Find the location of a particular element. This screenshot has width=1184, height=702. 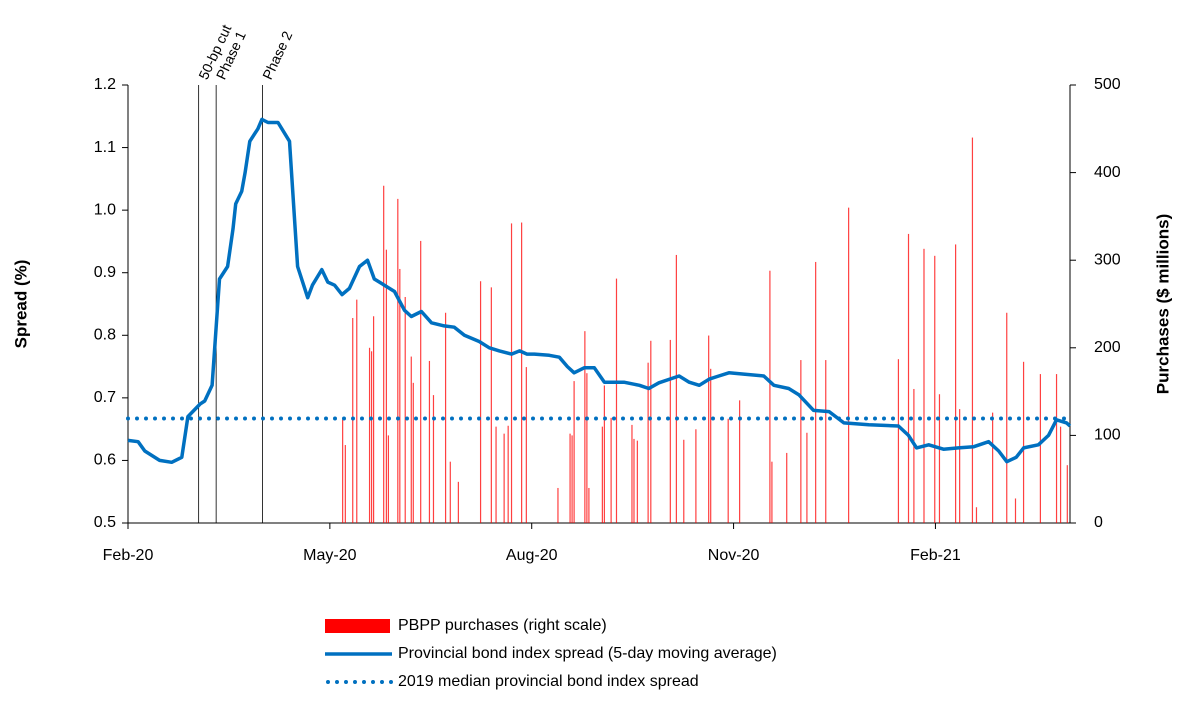

legend-swatch is located at coordinates (357, 626).